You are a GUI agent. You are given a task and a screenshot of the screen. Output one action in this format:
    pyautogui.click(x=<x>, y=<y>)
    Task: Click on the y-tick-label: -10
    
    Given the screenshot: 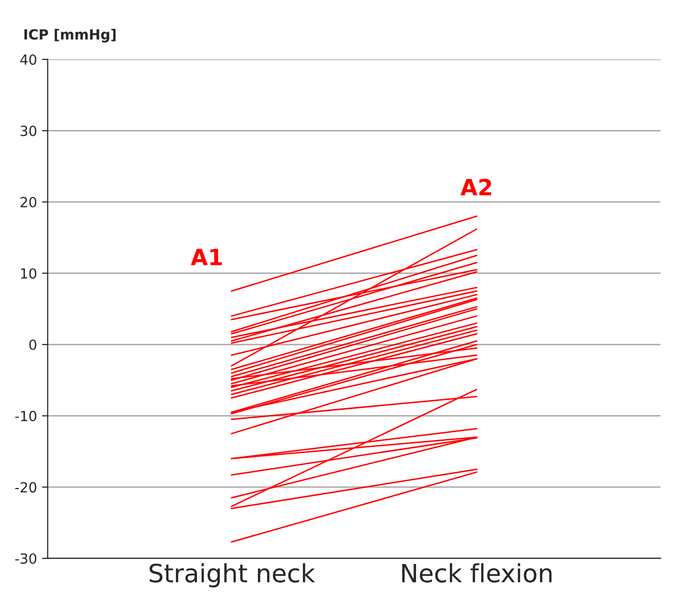 What is the action you would take?
    pyautogui.click(x=25, y=416)
    